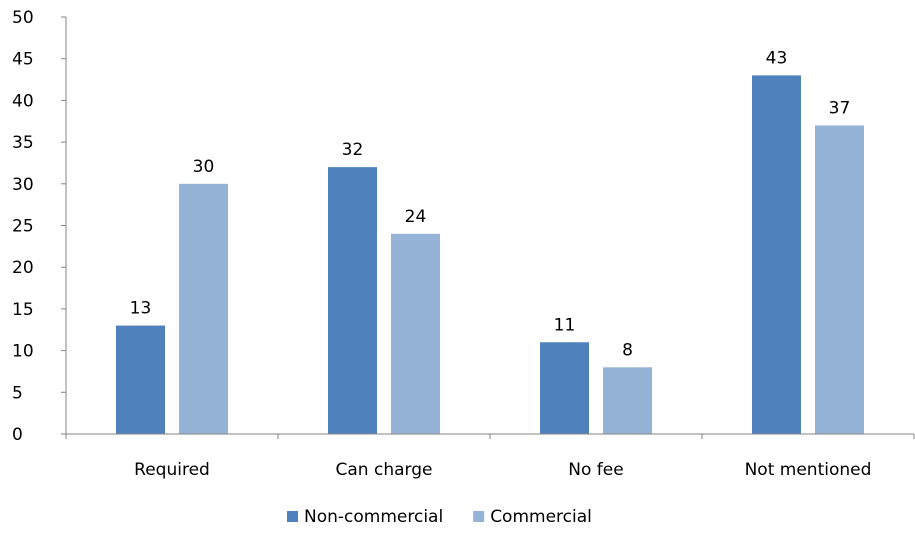 This screenshot has width=915, height=540. What do you see at coordinates (23, 101) in the screenshot?
I see `y-tick-label: 40` at bounding box center [23, 101].